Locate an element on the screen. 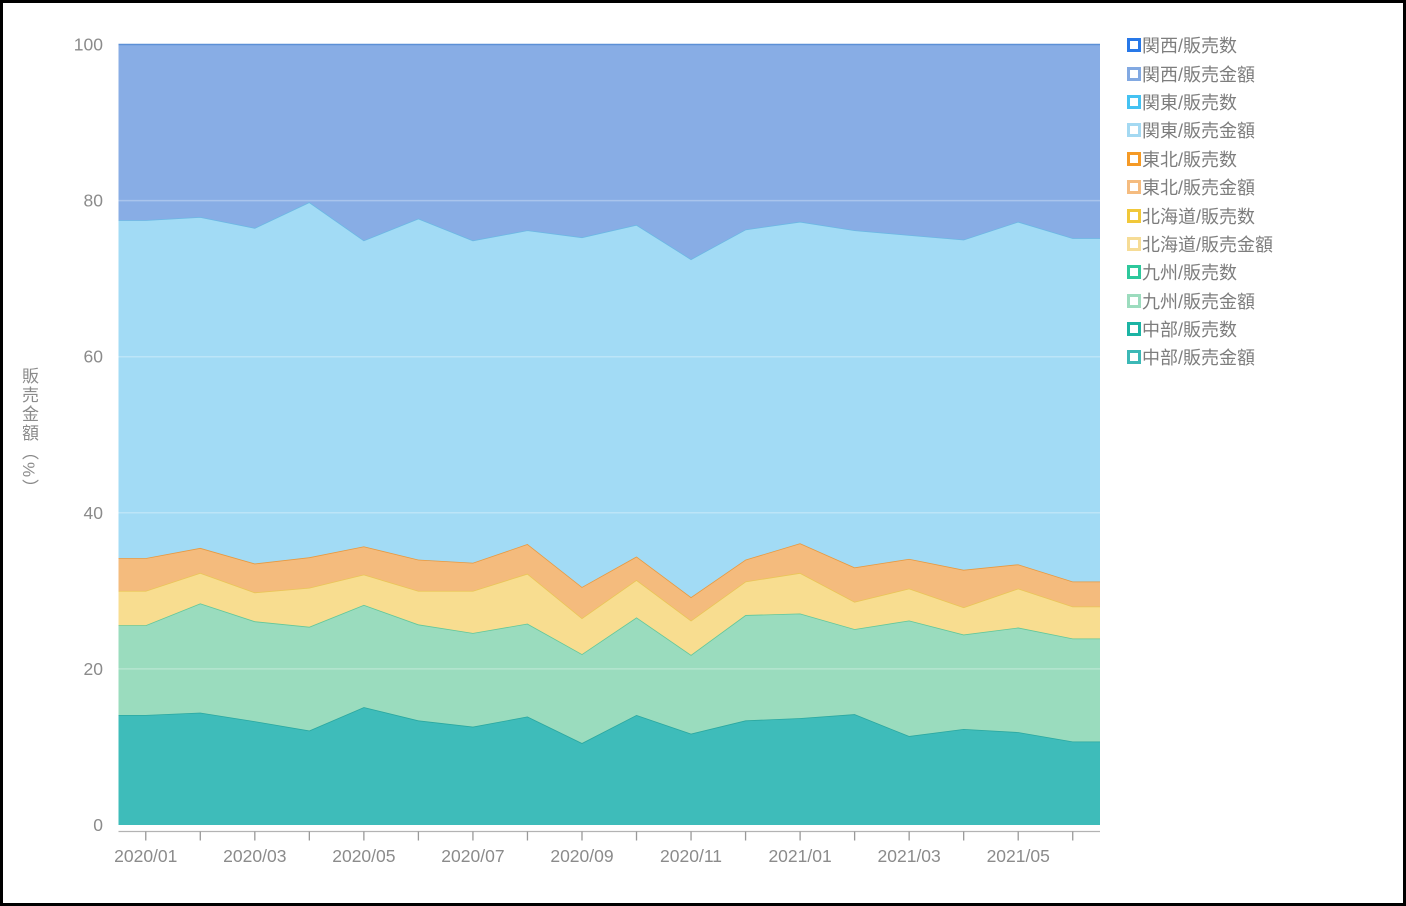 Image resolution: width=1406 pixels, height=906 pixels. legend-item-北海道/販売金額: 北海道/販売金額 is located at coordinates (1200, 244).